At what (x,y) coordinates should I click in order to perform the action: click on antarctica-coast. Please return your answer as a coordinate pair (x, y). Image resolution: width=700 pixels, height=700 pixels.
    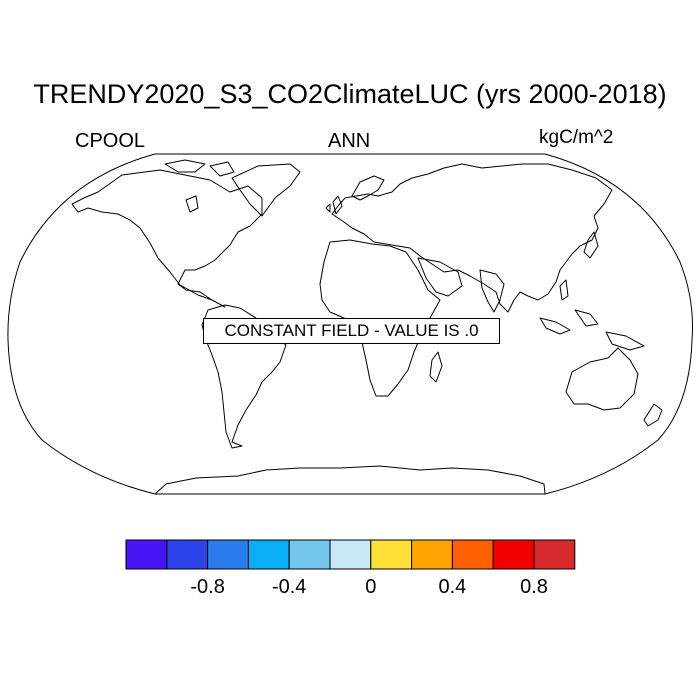
    Looking at the image, I should click on (350, 480).